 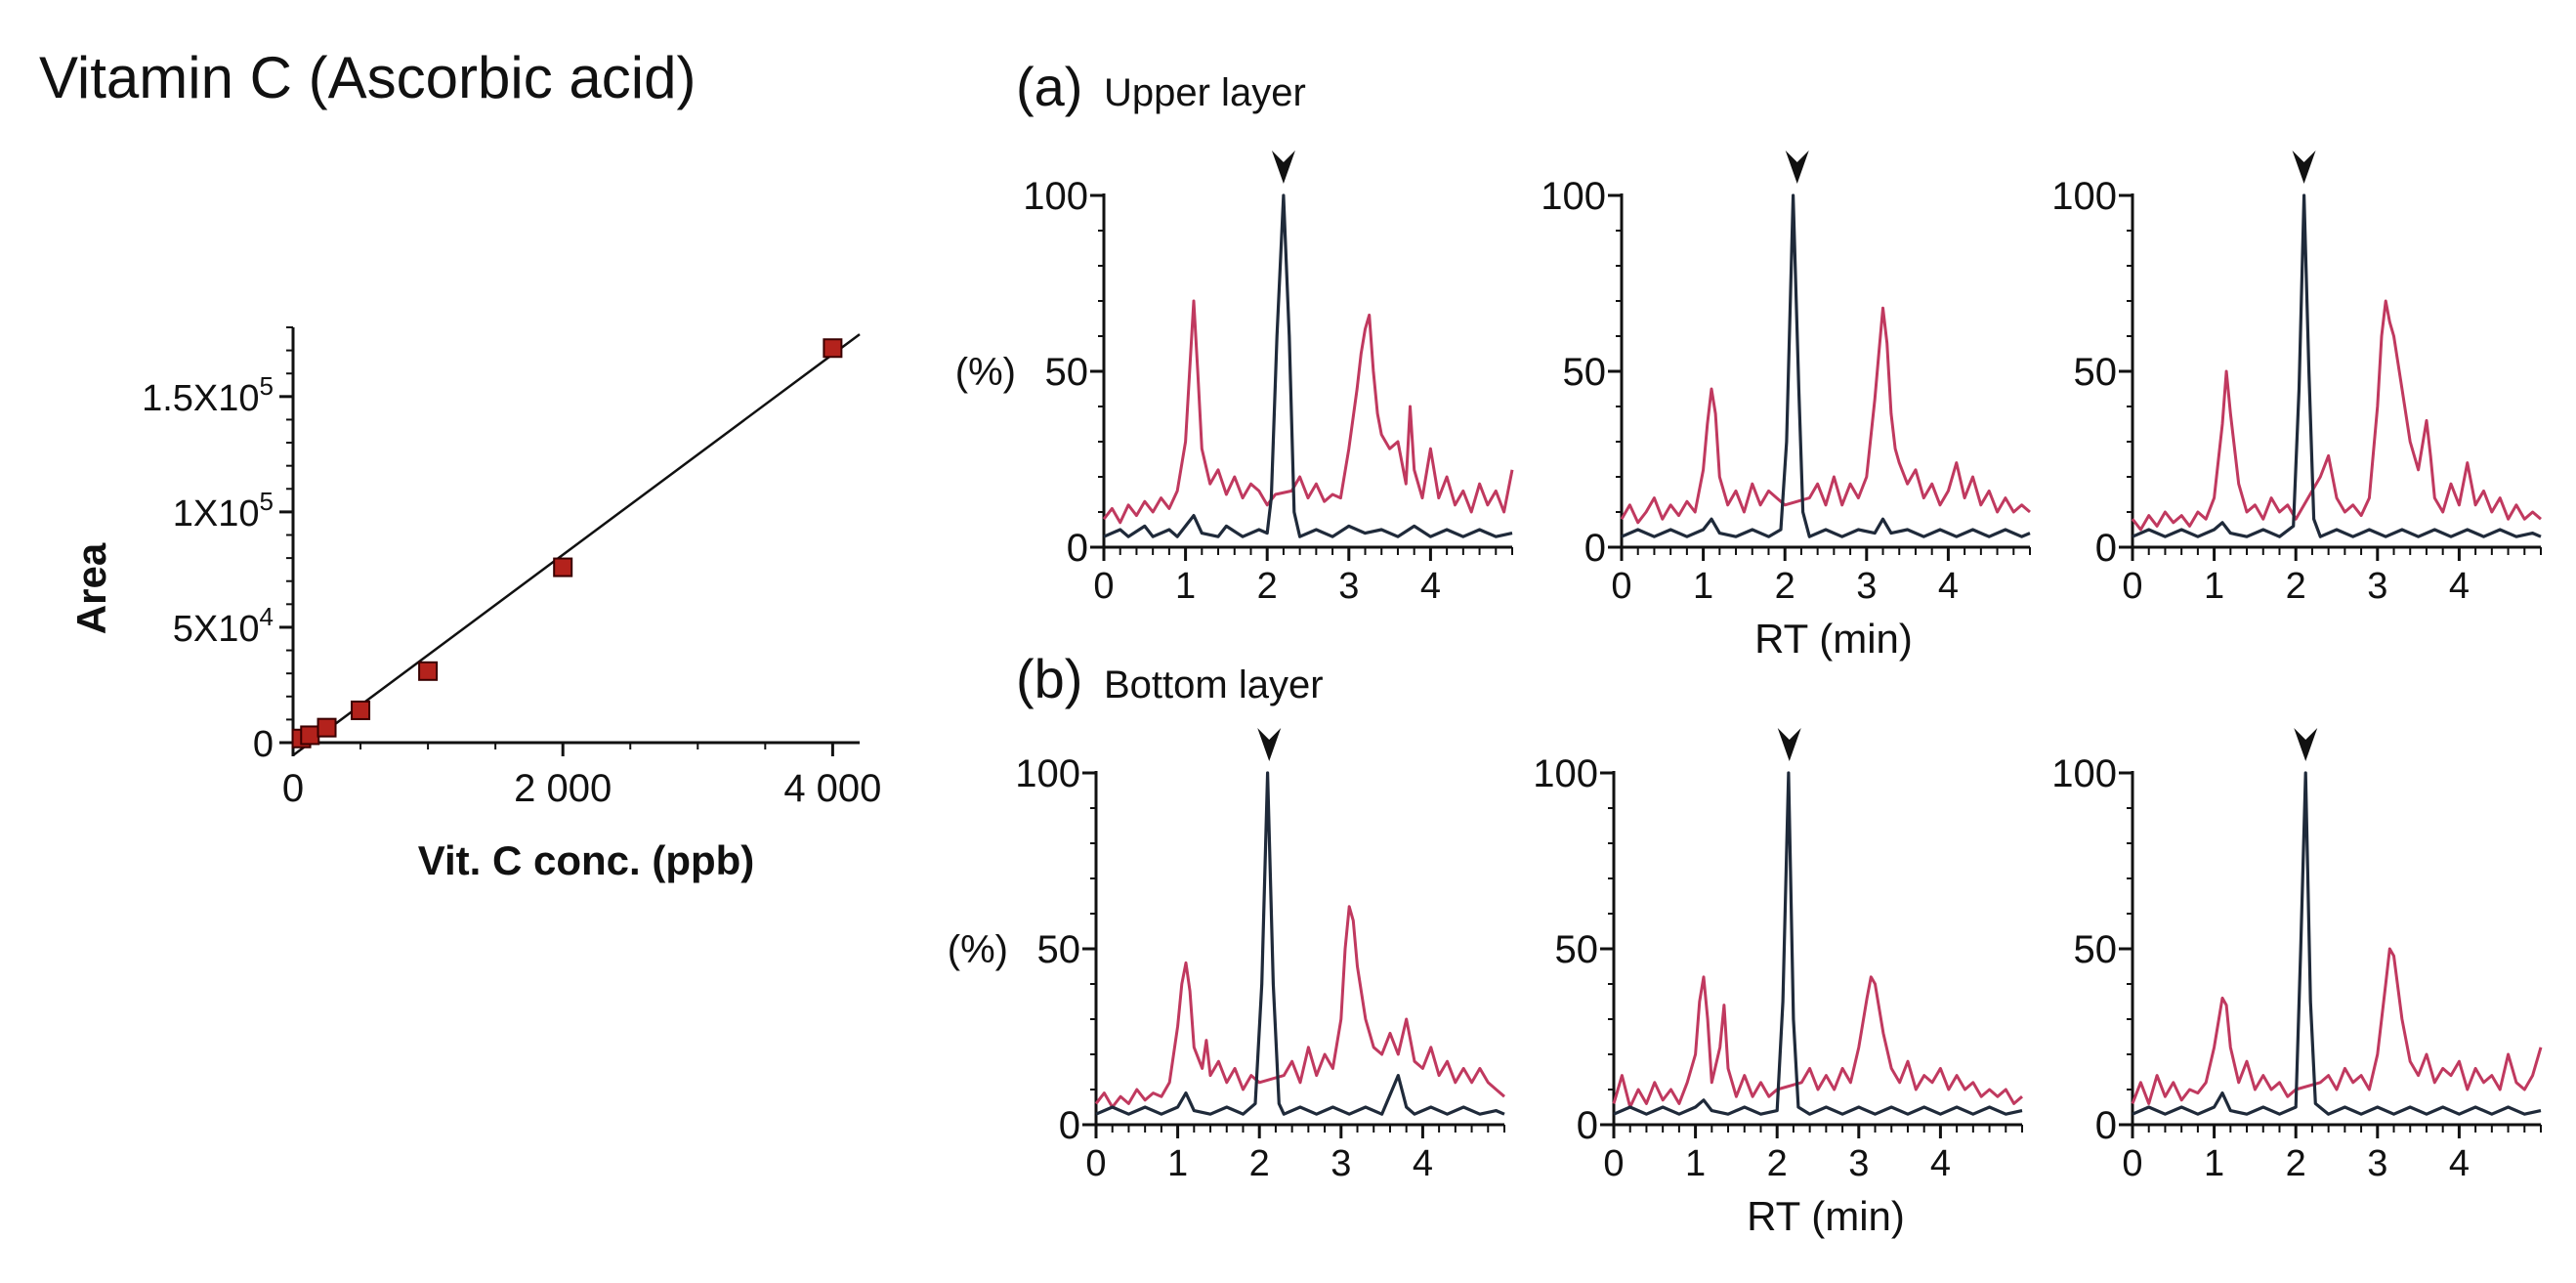 I want to click on cal-y-tick-label: 1.5X105, so click(x=208, y=395).